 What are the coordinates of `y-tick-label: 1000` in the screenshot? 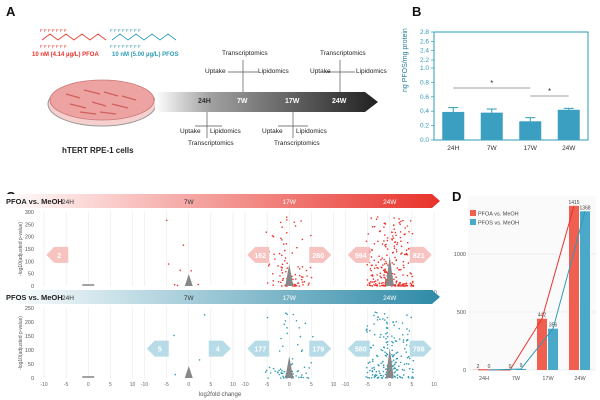 It's located at (460, 255).